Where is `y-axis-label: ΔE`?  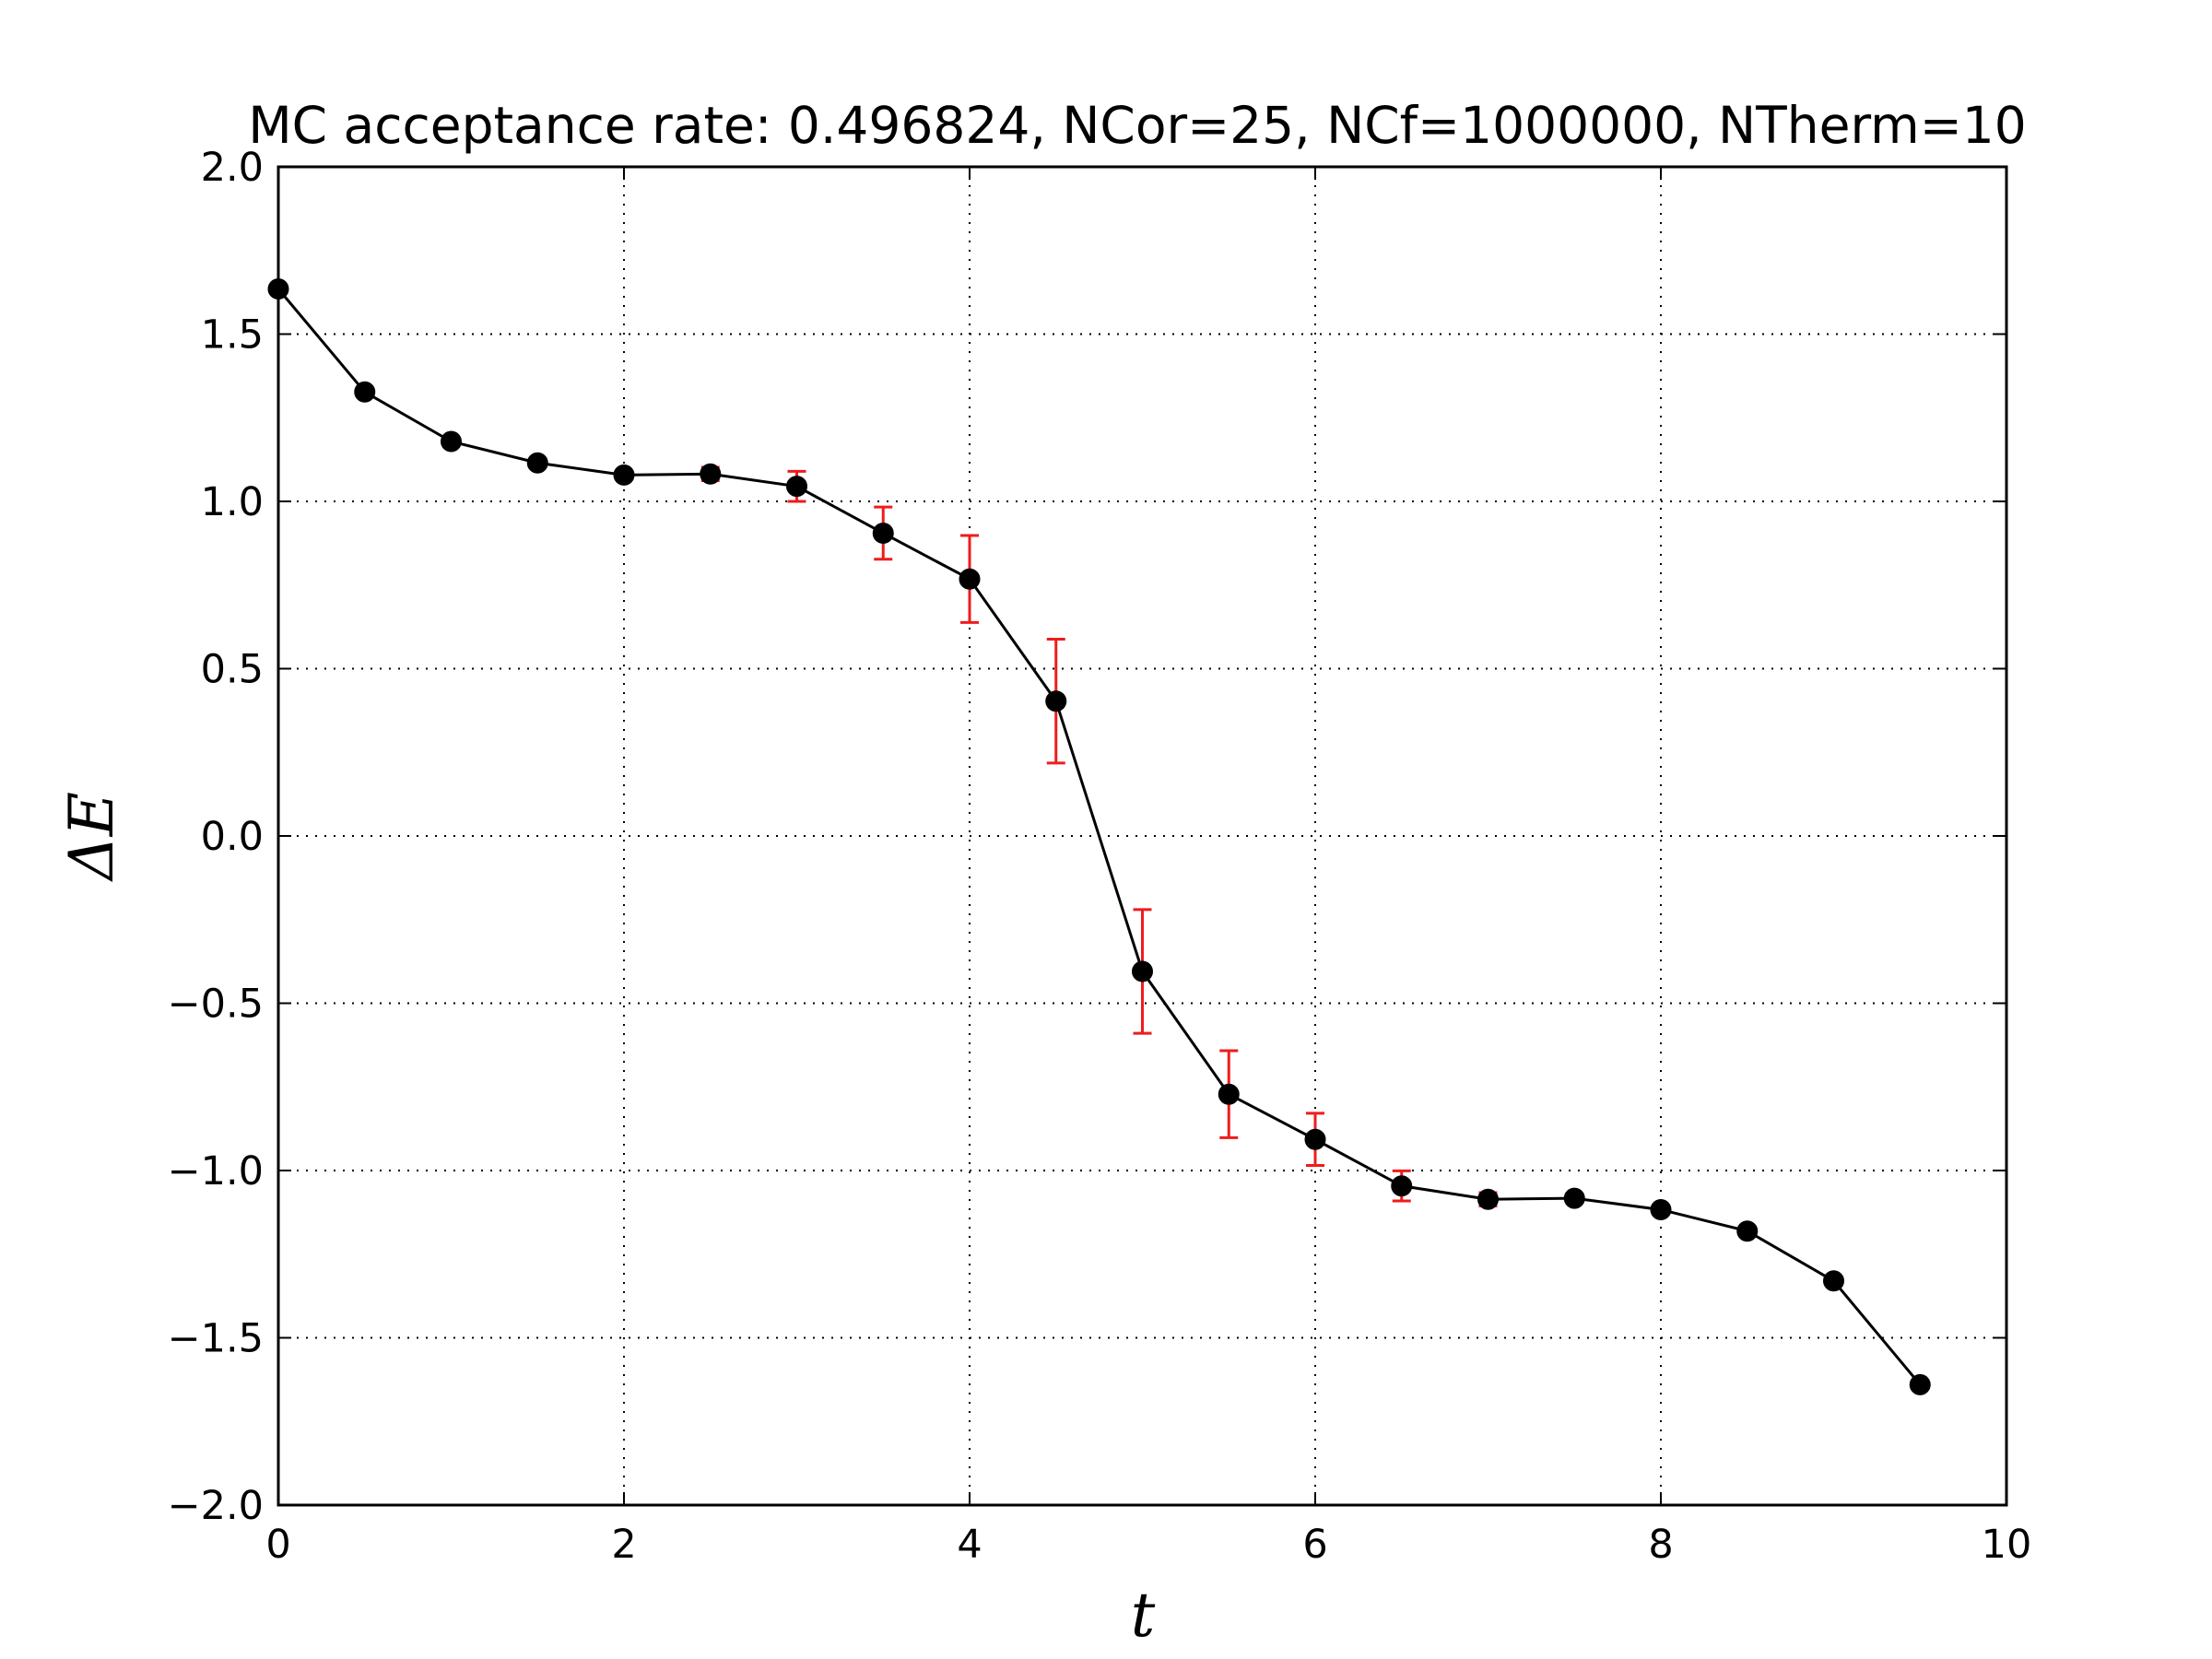
y-axis-label: ΔE is located at coordinates (91, 837).